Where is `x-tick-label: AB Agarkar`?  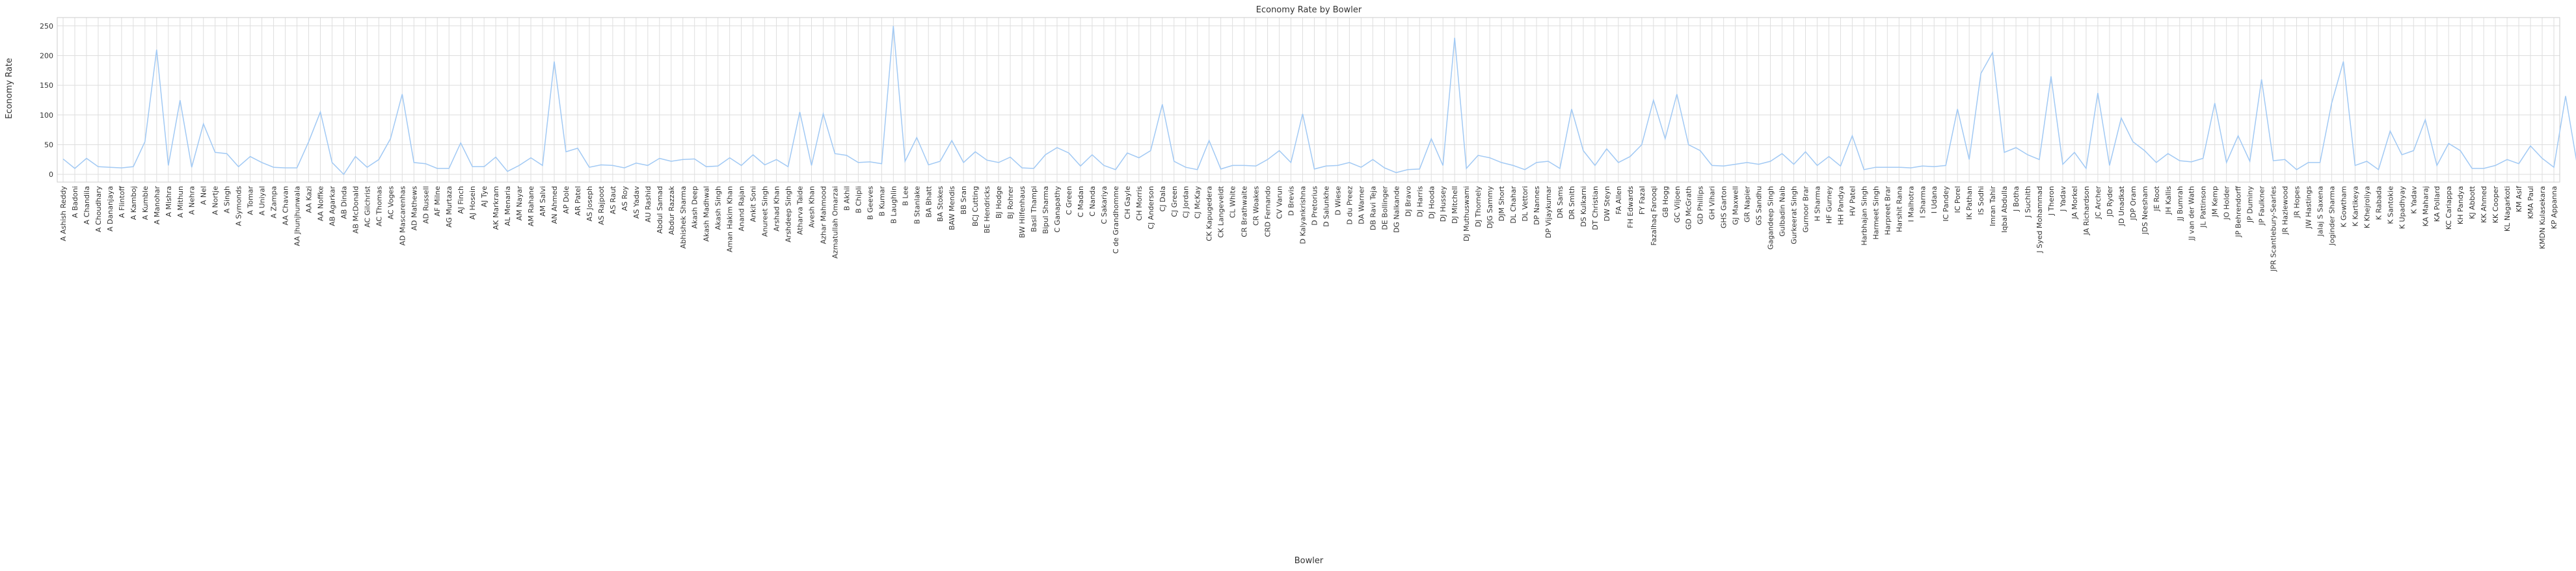
x-tick-label: AB Agarkar is located at coordinates (332, 206).